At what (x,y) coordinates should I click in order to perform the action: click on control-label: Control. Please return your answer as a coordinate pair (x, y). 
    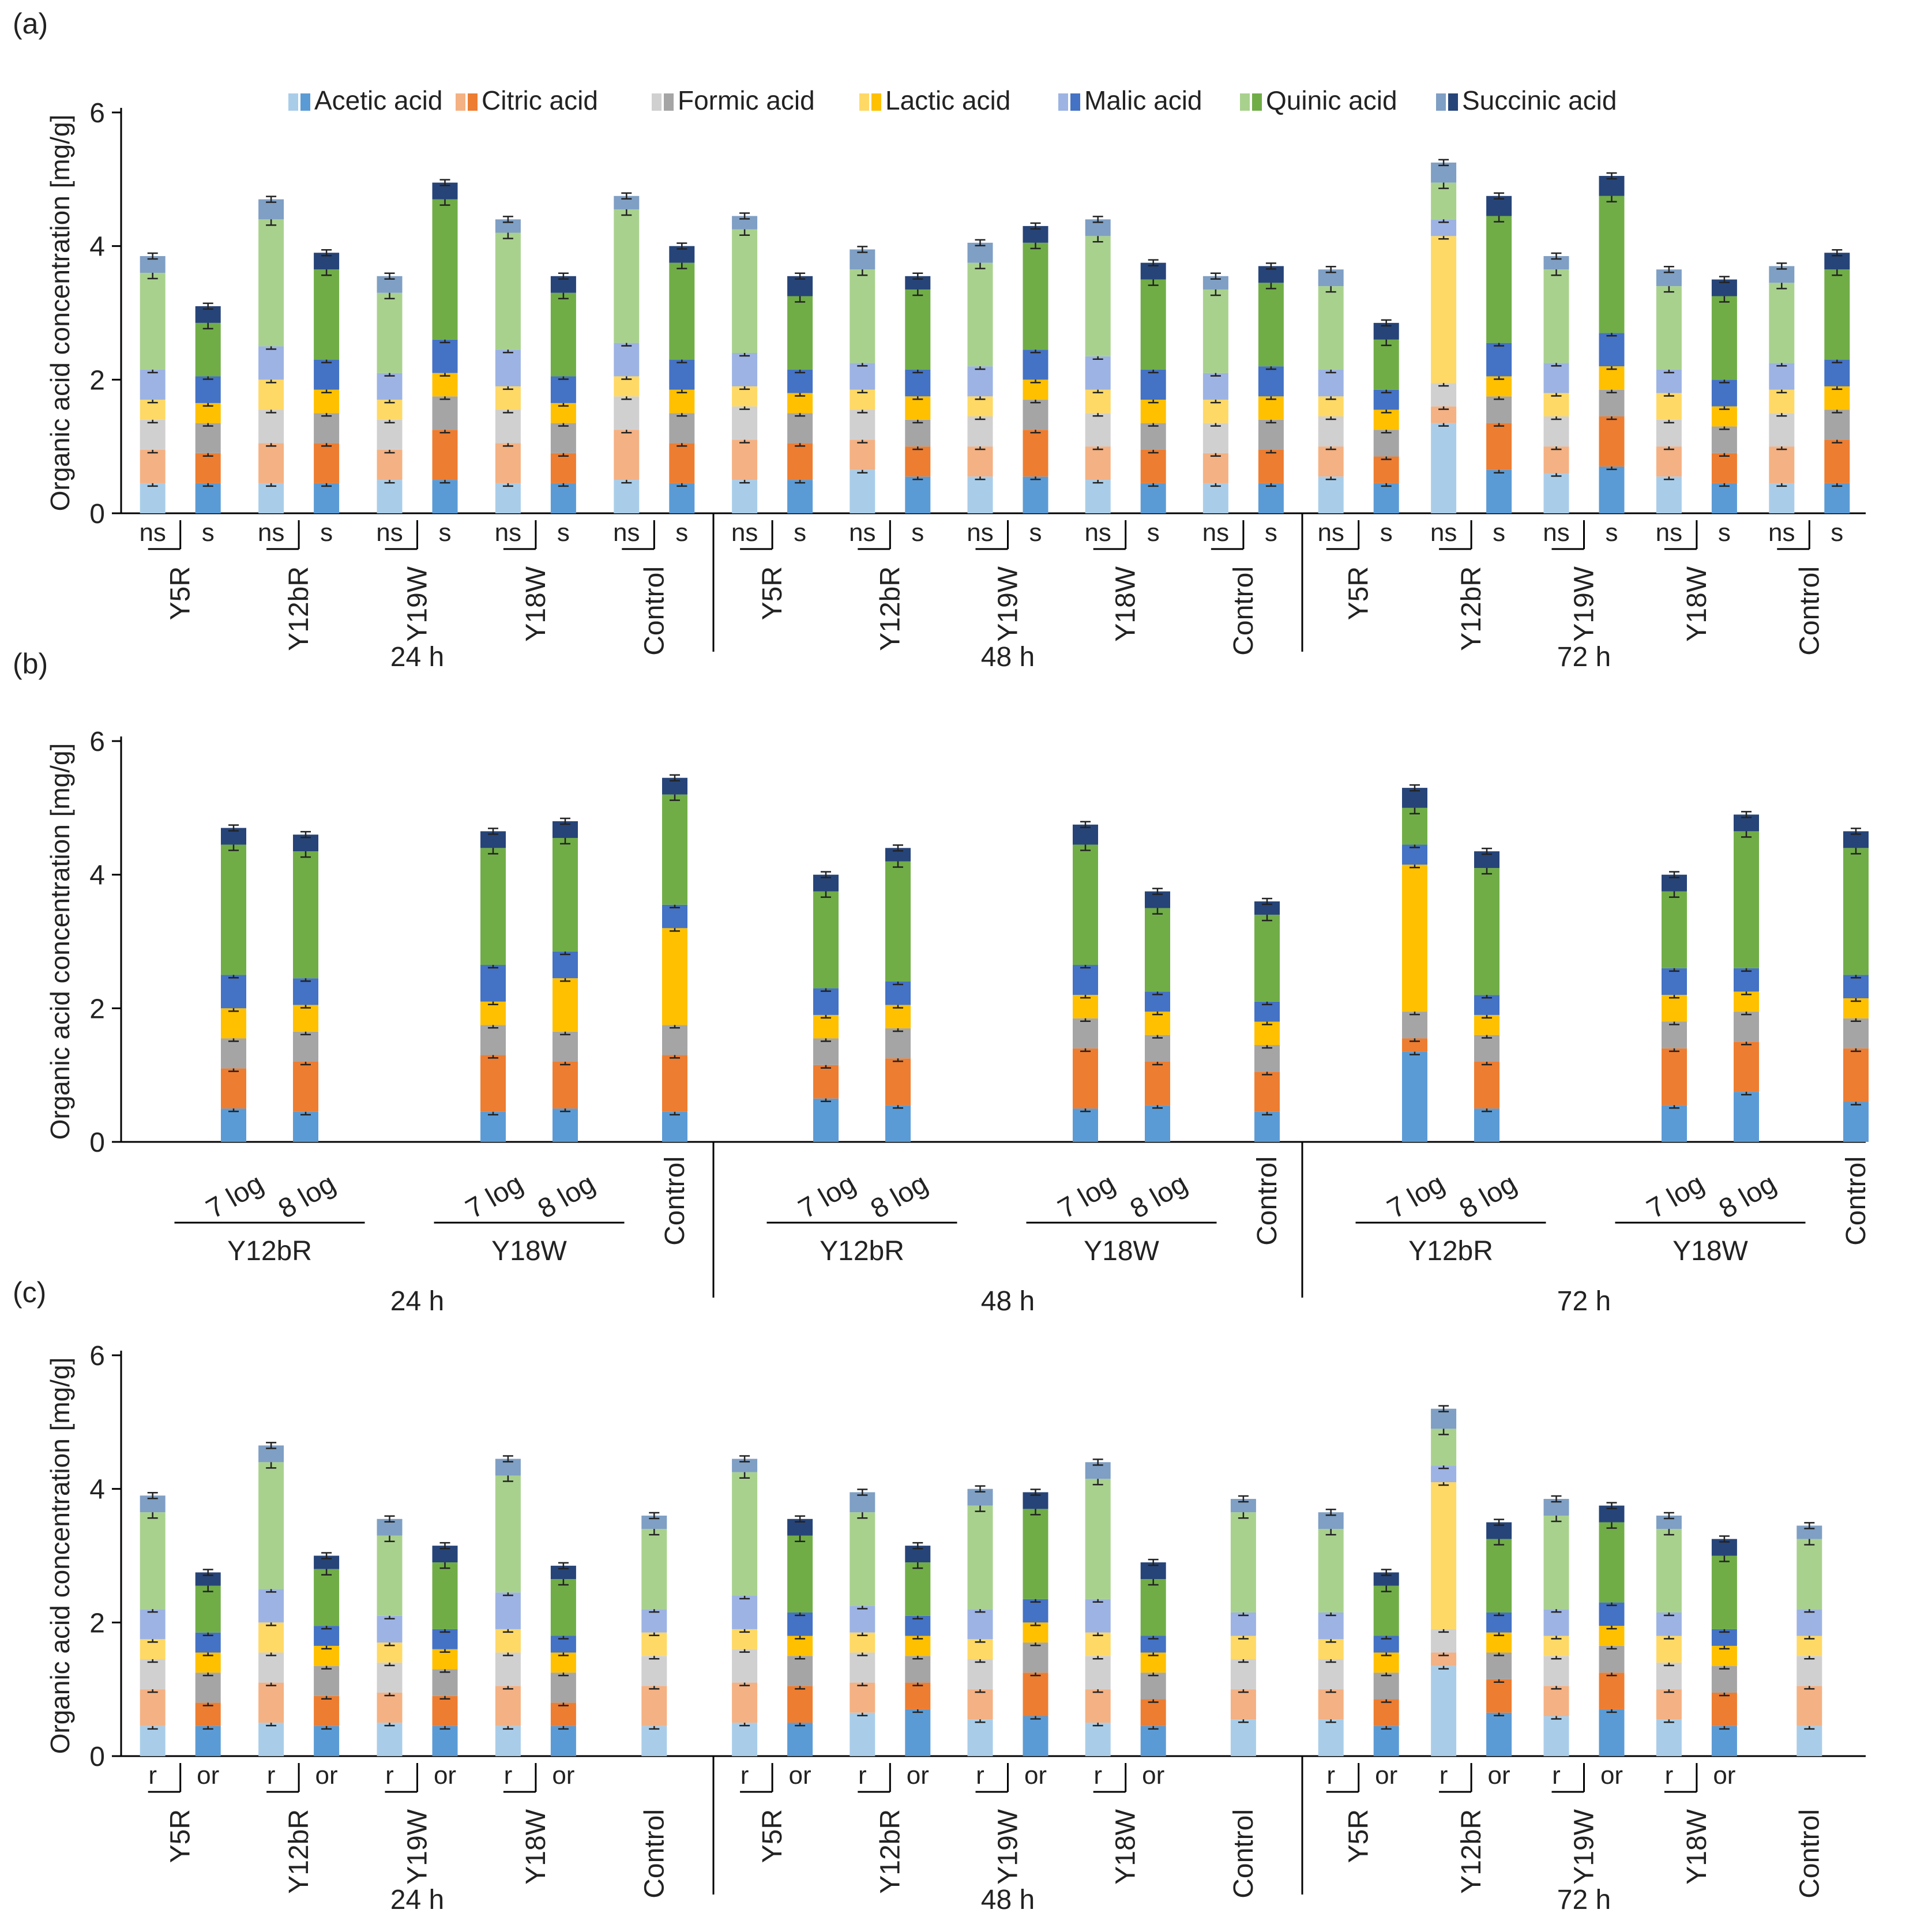
    Looking at the image, I should click on (675, 1201).